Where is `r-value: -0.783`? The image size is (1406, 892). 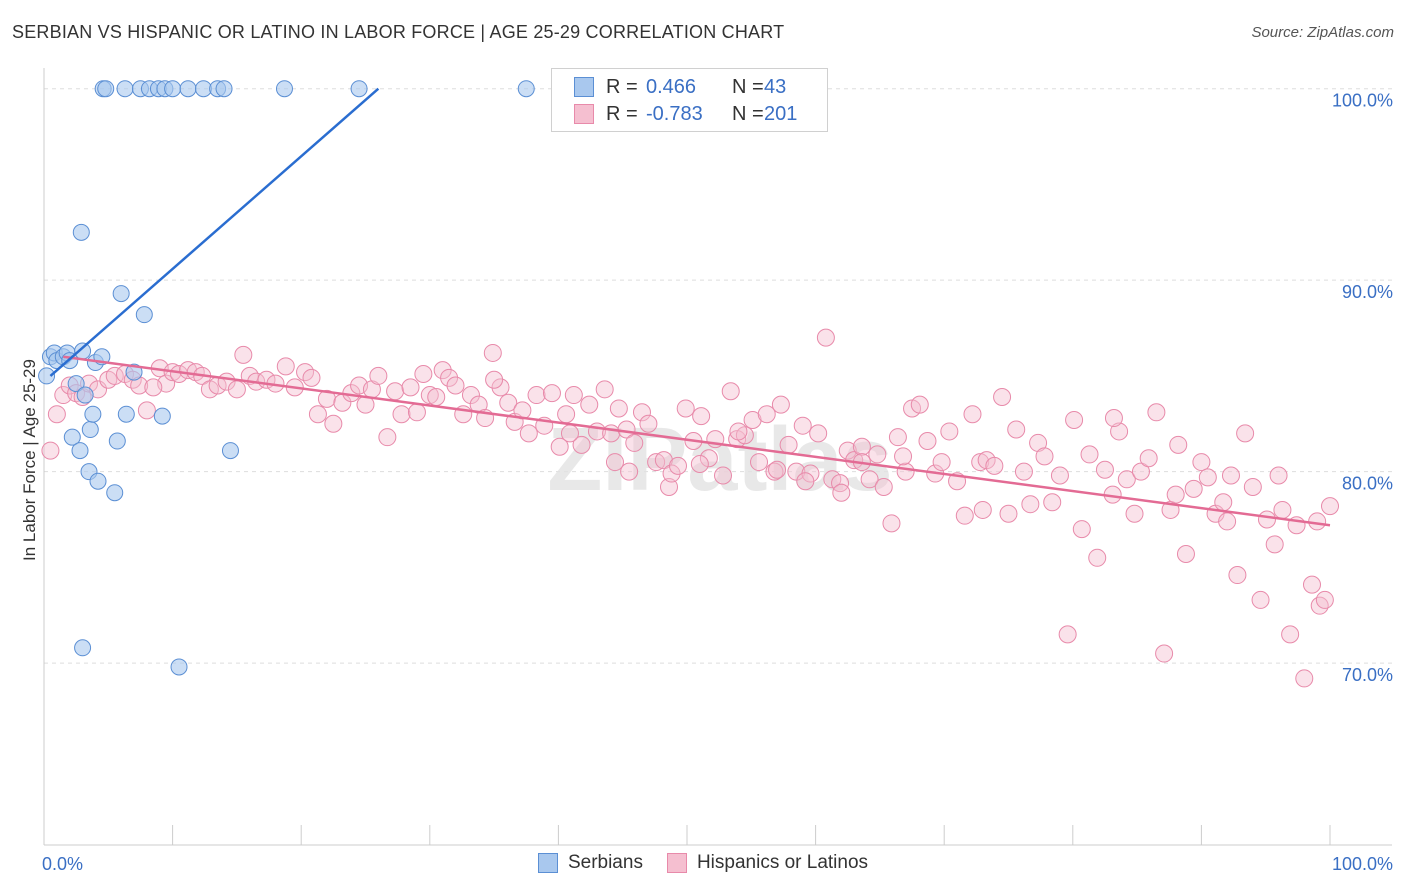 r-value: -0.783 is located at coordinates (674, 113).